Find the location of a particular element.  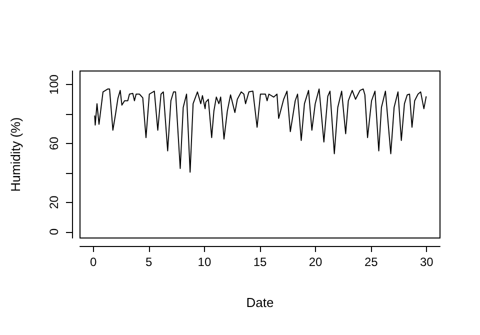

y-tick-label: 100 is located at coordinates (54, 84).